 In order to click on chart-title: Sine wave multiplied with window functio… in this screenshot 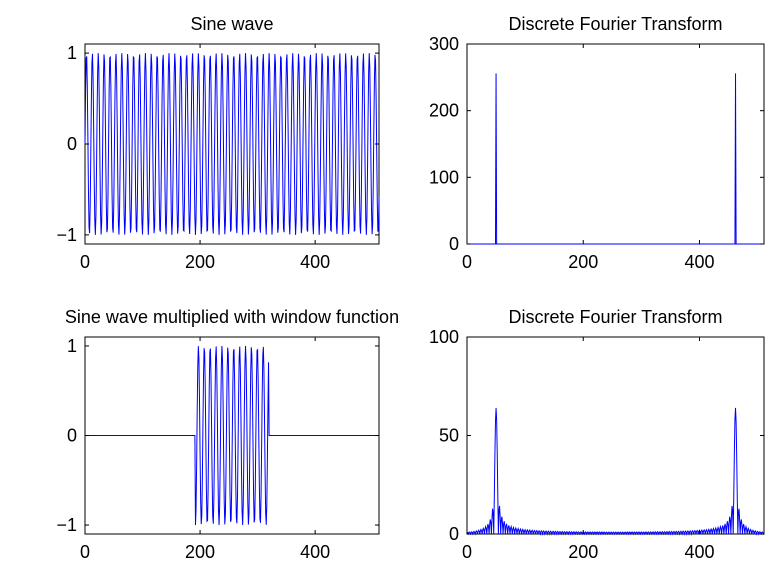, I will do `click(232, 317)`.